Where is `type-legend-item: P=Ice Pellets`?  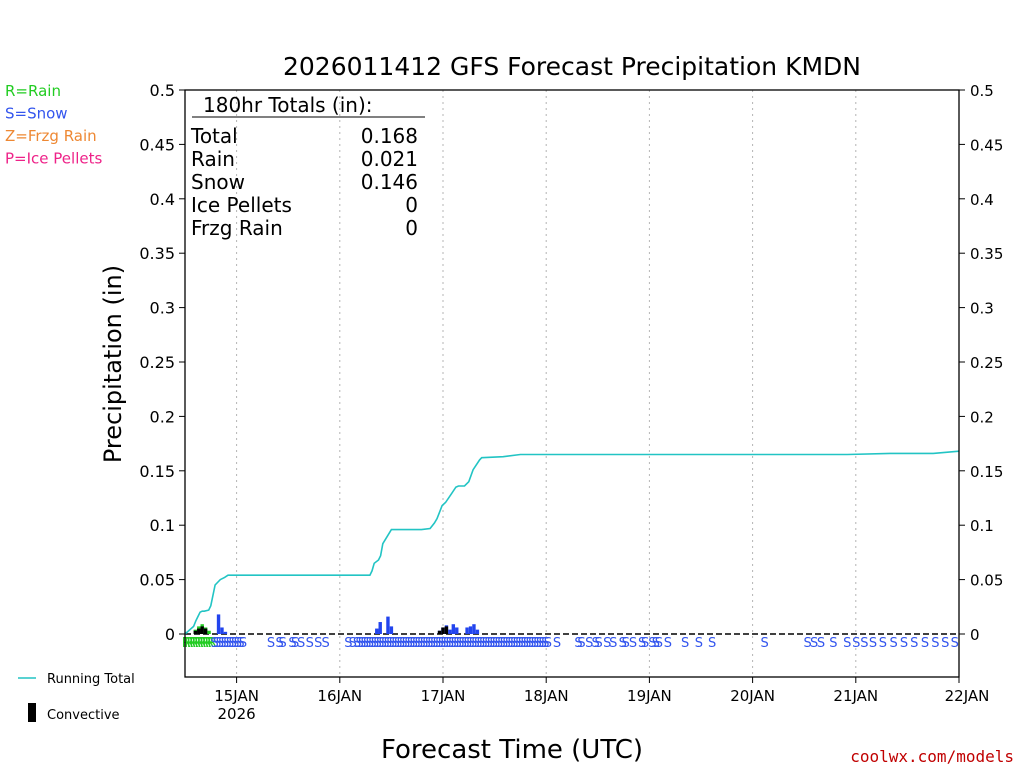
type-legend-item: P=Ice Pellets is located at coordinates (53, 159).